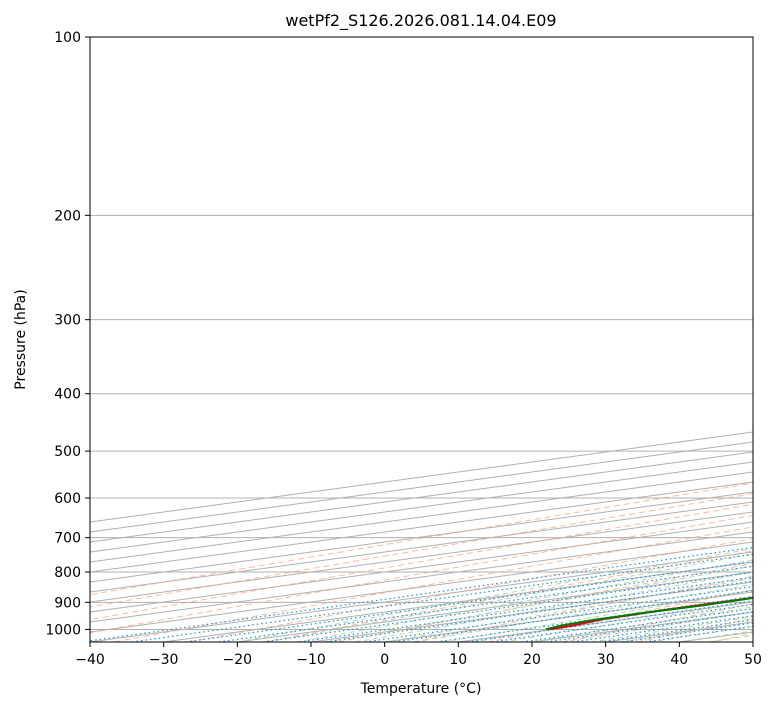 The image size is (775, 708). I want to click on y-tick-label: 100, so click(67, 38).